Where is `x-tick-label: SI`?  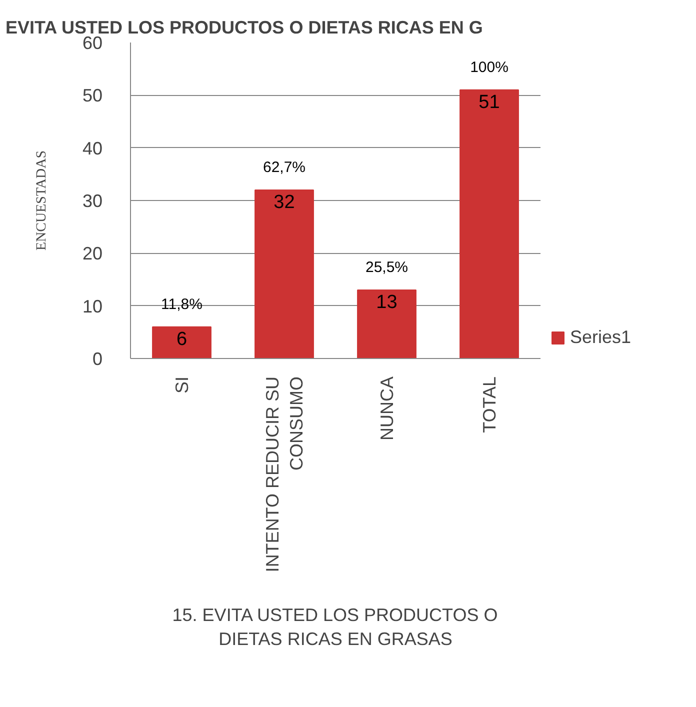
x-tick-label: SI is located at coordinates (182, 385).